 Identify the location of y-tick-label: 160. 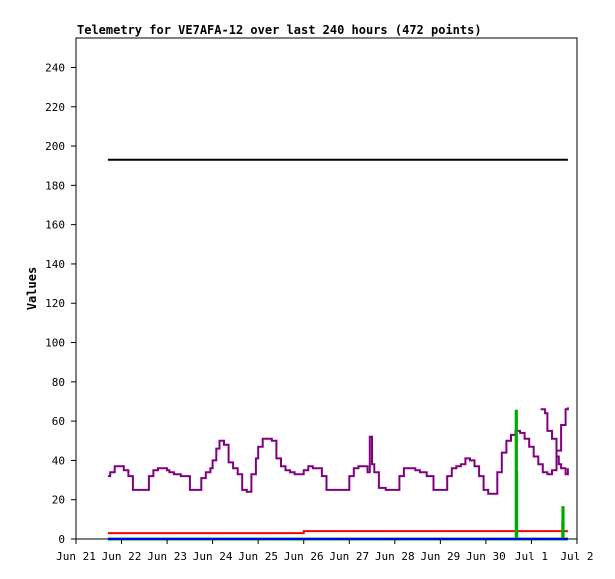
(55, 225).